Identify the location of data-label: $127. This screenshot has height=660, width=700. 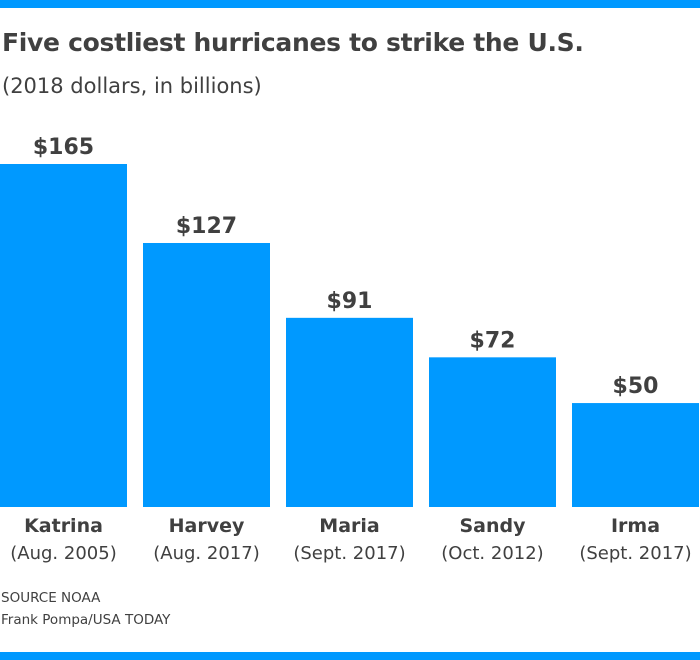
(206, 226).